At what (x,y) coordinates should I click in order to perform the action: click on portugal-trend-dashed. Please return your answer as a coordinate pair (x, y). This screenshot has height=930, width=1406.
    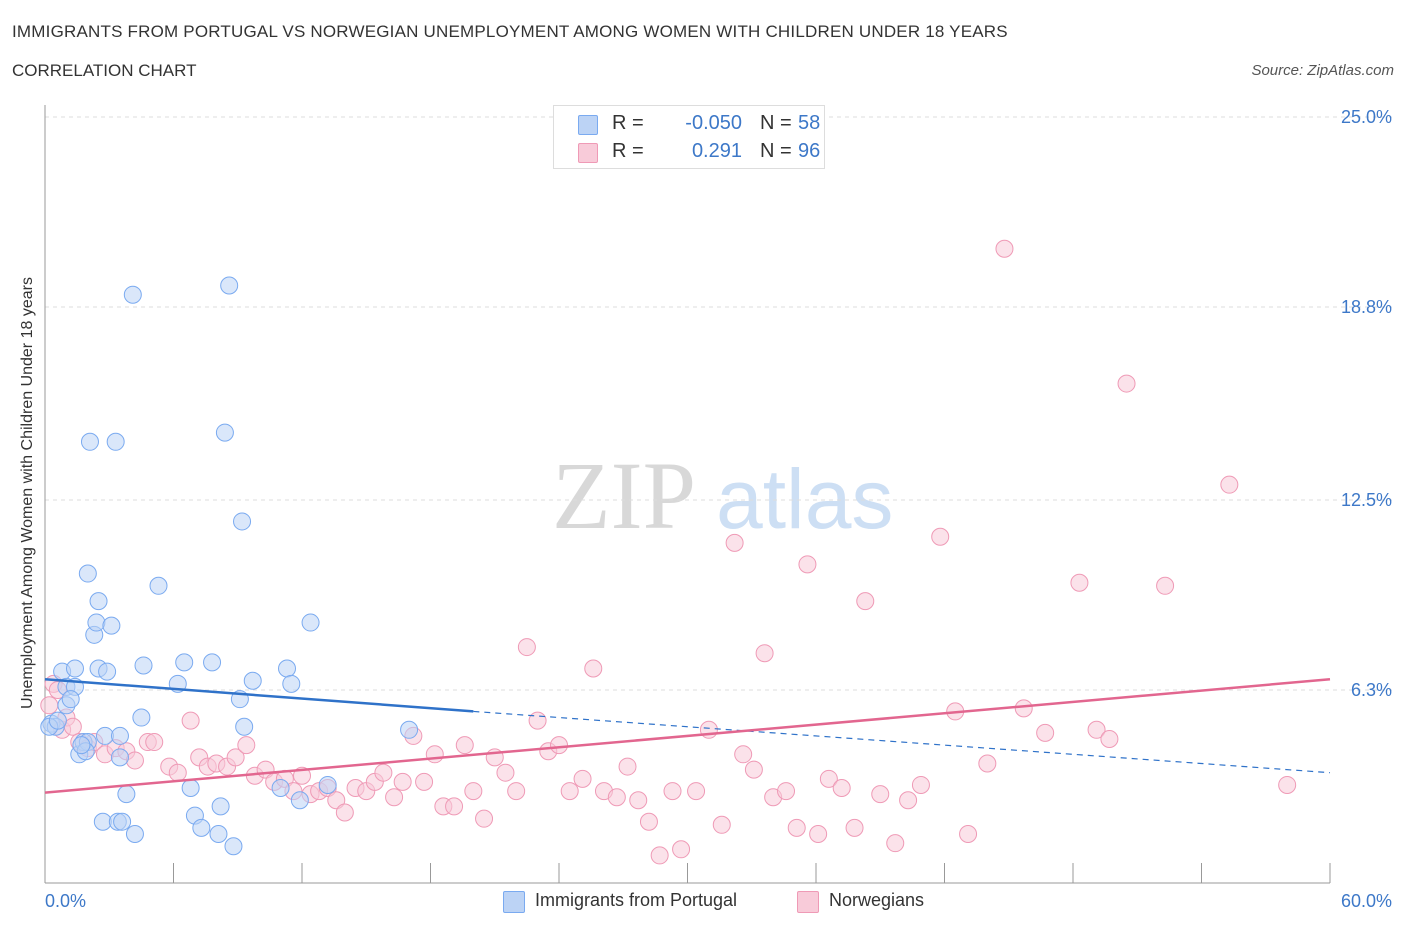
    Looking at the image, I should click on (902, 742).